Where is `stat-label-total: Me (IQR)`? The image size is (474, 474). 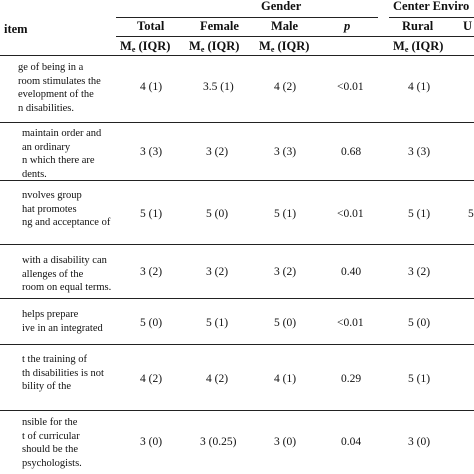
stat-label-total: Me (IQR) is located at coordinates (145, 46).